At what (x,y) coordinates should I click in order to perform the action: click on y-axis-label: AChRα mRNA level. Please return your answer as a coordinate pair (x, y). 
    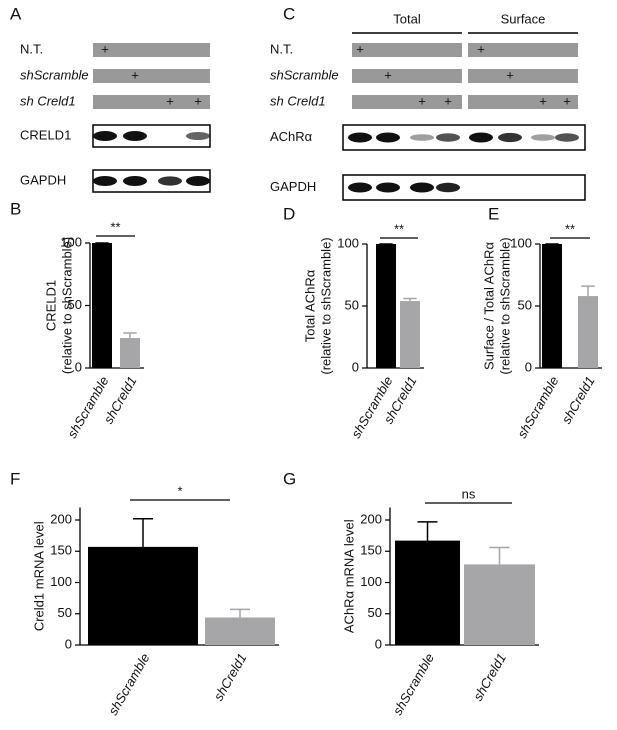
    Looking at the image, I should click on (348, 576).